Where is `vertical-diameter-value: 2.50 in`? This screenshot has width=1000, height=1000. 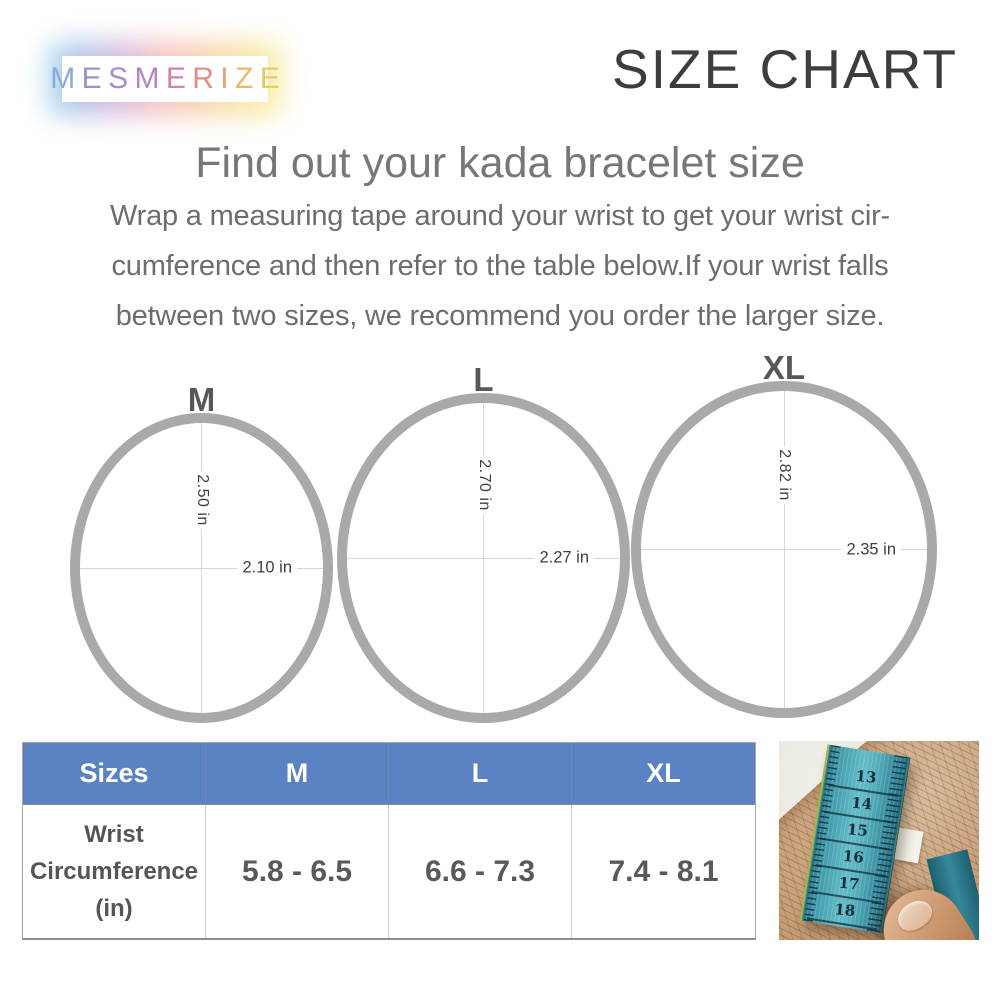 vertical-diameter-value: 2.50 in is located at coordinates (201, 500).